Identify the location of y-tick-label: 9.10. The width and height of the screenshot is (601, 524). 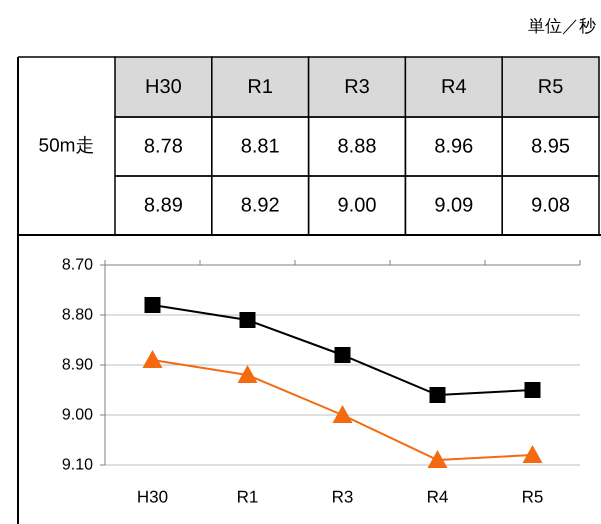
(78, 465).